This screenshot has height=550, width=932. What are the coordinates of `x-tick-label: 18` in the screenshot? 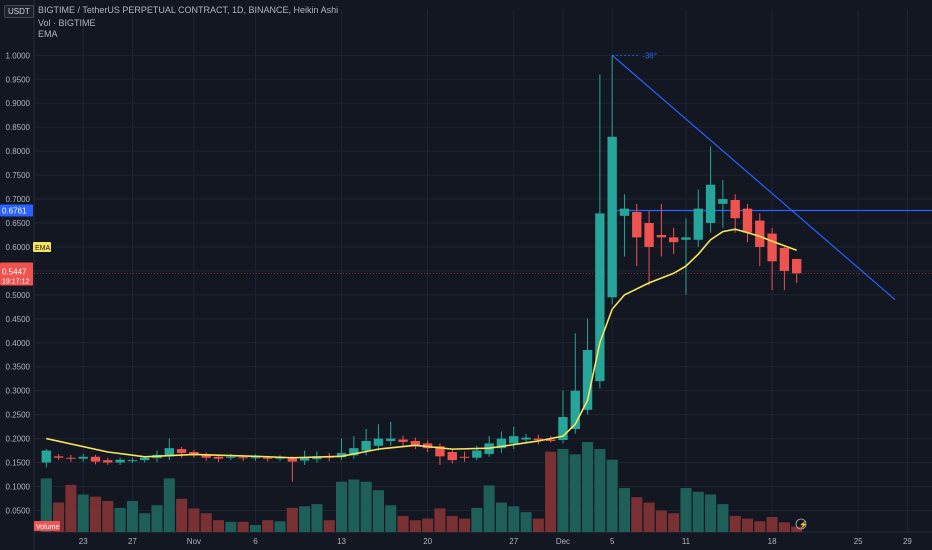 It's located at (772, 541).